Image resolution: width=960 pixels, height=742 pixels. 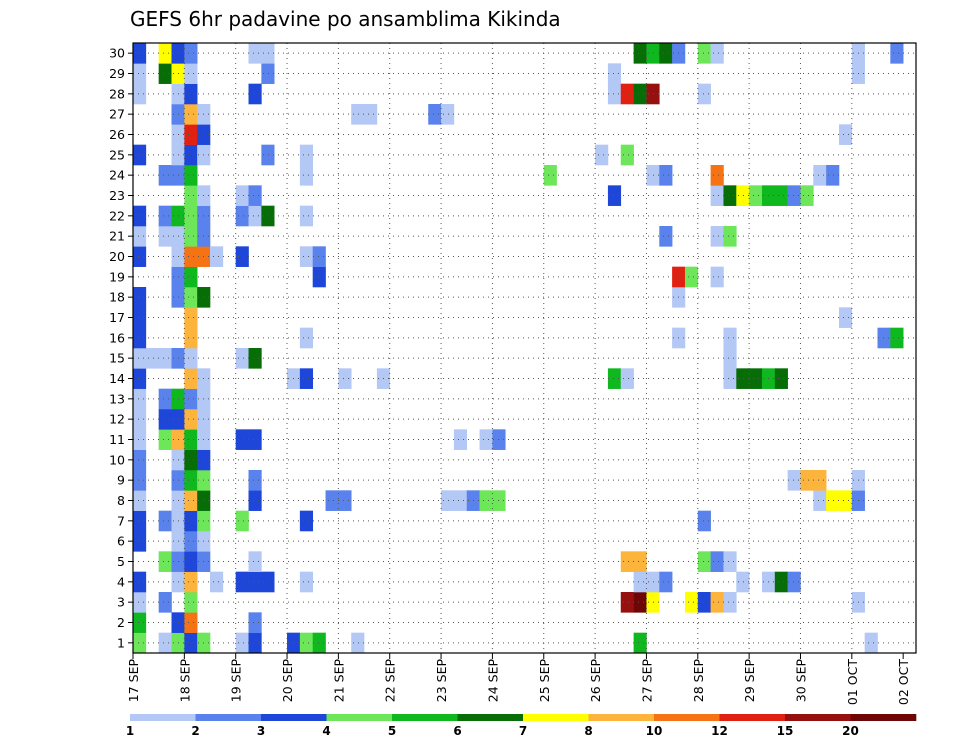 I want to click on y-tick-label: 21, so click(x=117, y=236).